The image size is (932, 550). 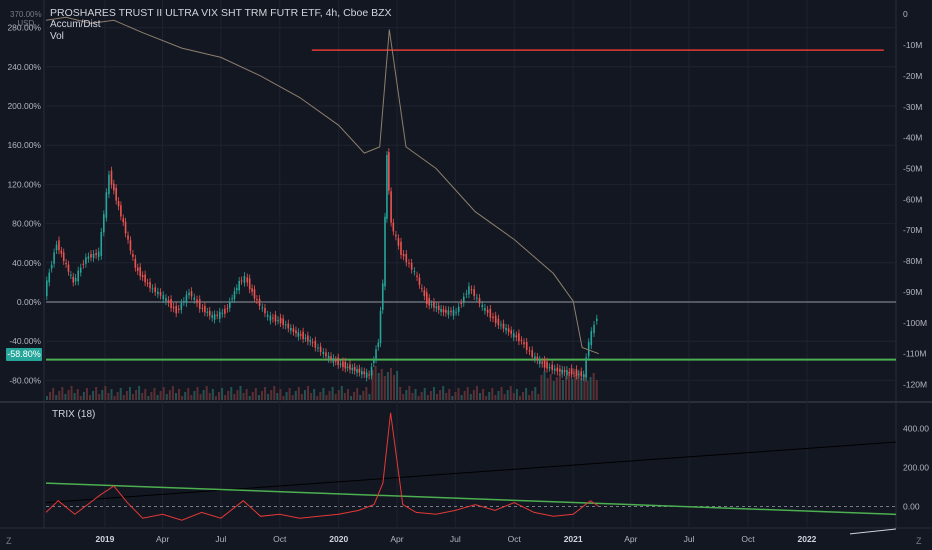 What do you see at coordinates (25, 341) in the screenshot?
I see `y-tick-left: -40.00%` at bounding box center [25, 341].